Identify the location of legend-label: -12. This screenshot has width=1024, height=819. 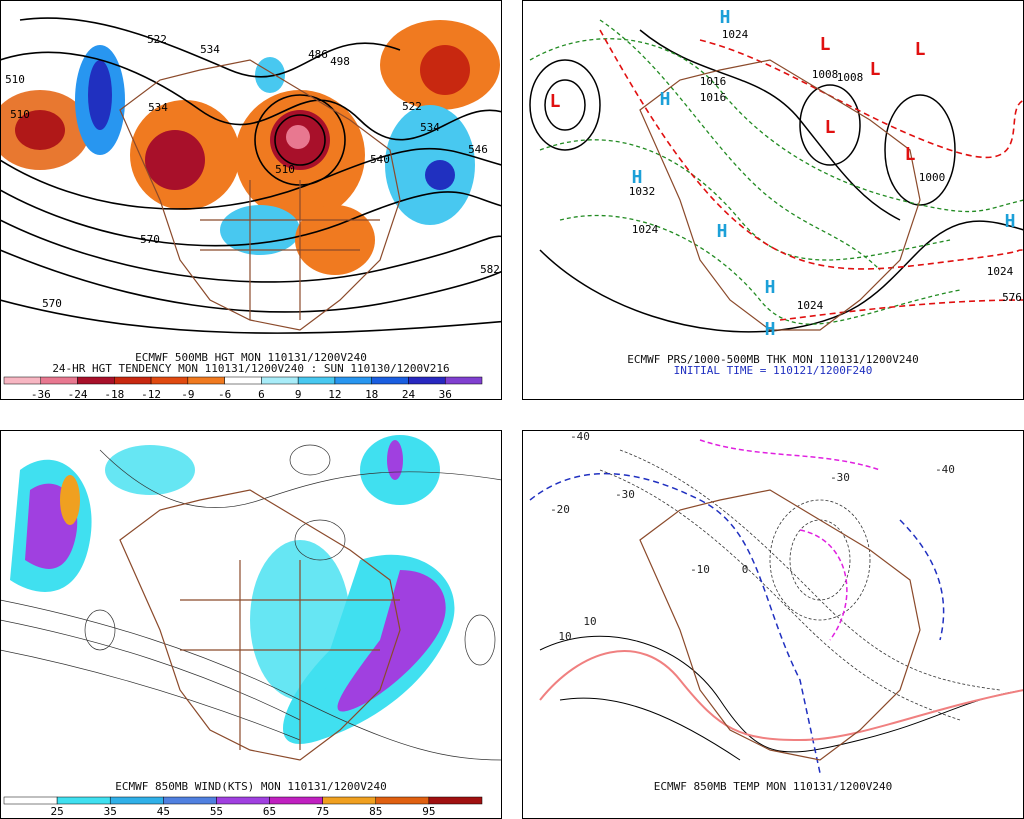
(151, 394).